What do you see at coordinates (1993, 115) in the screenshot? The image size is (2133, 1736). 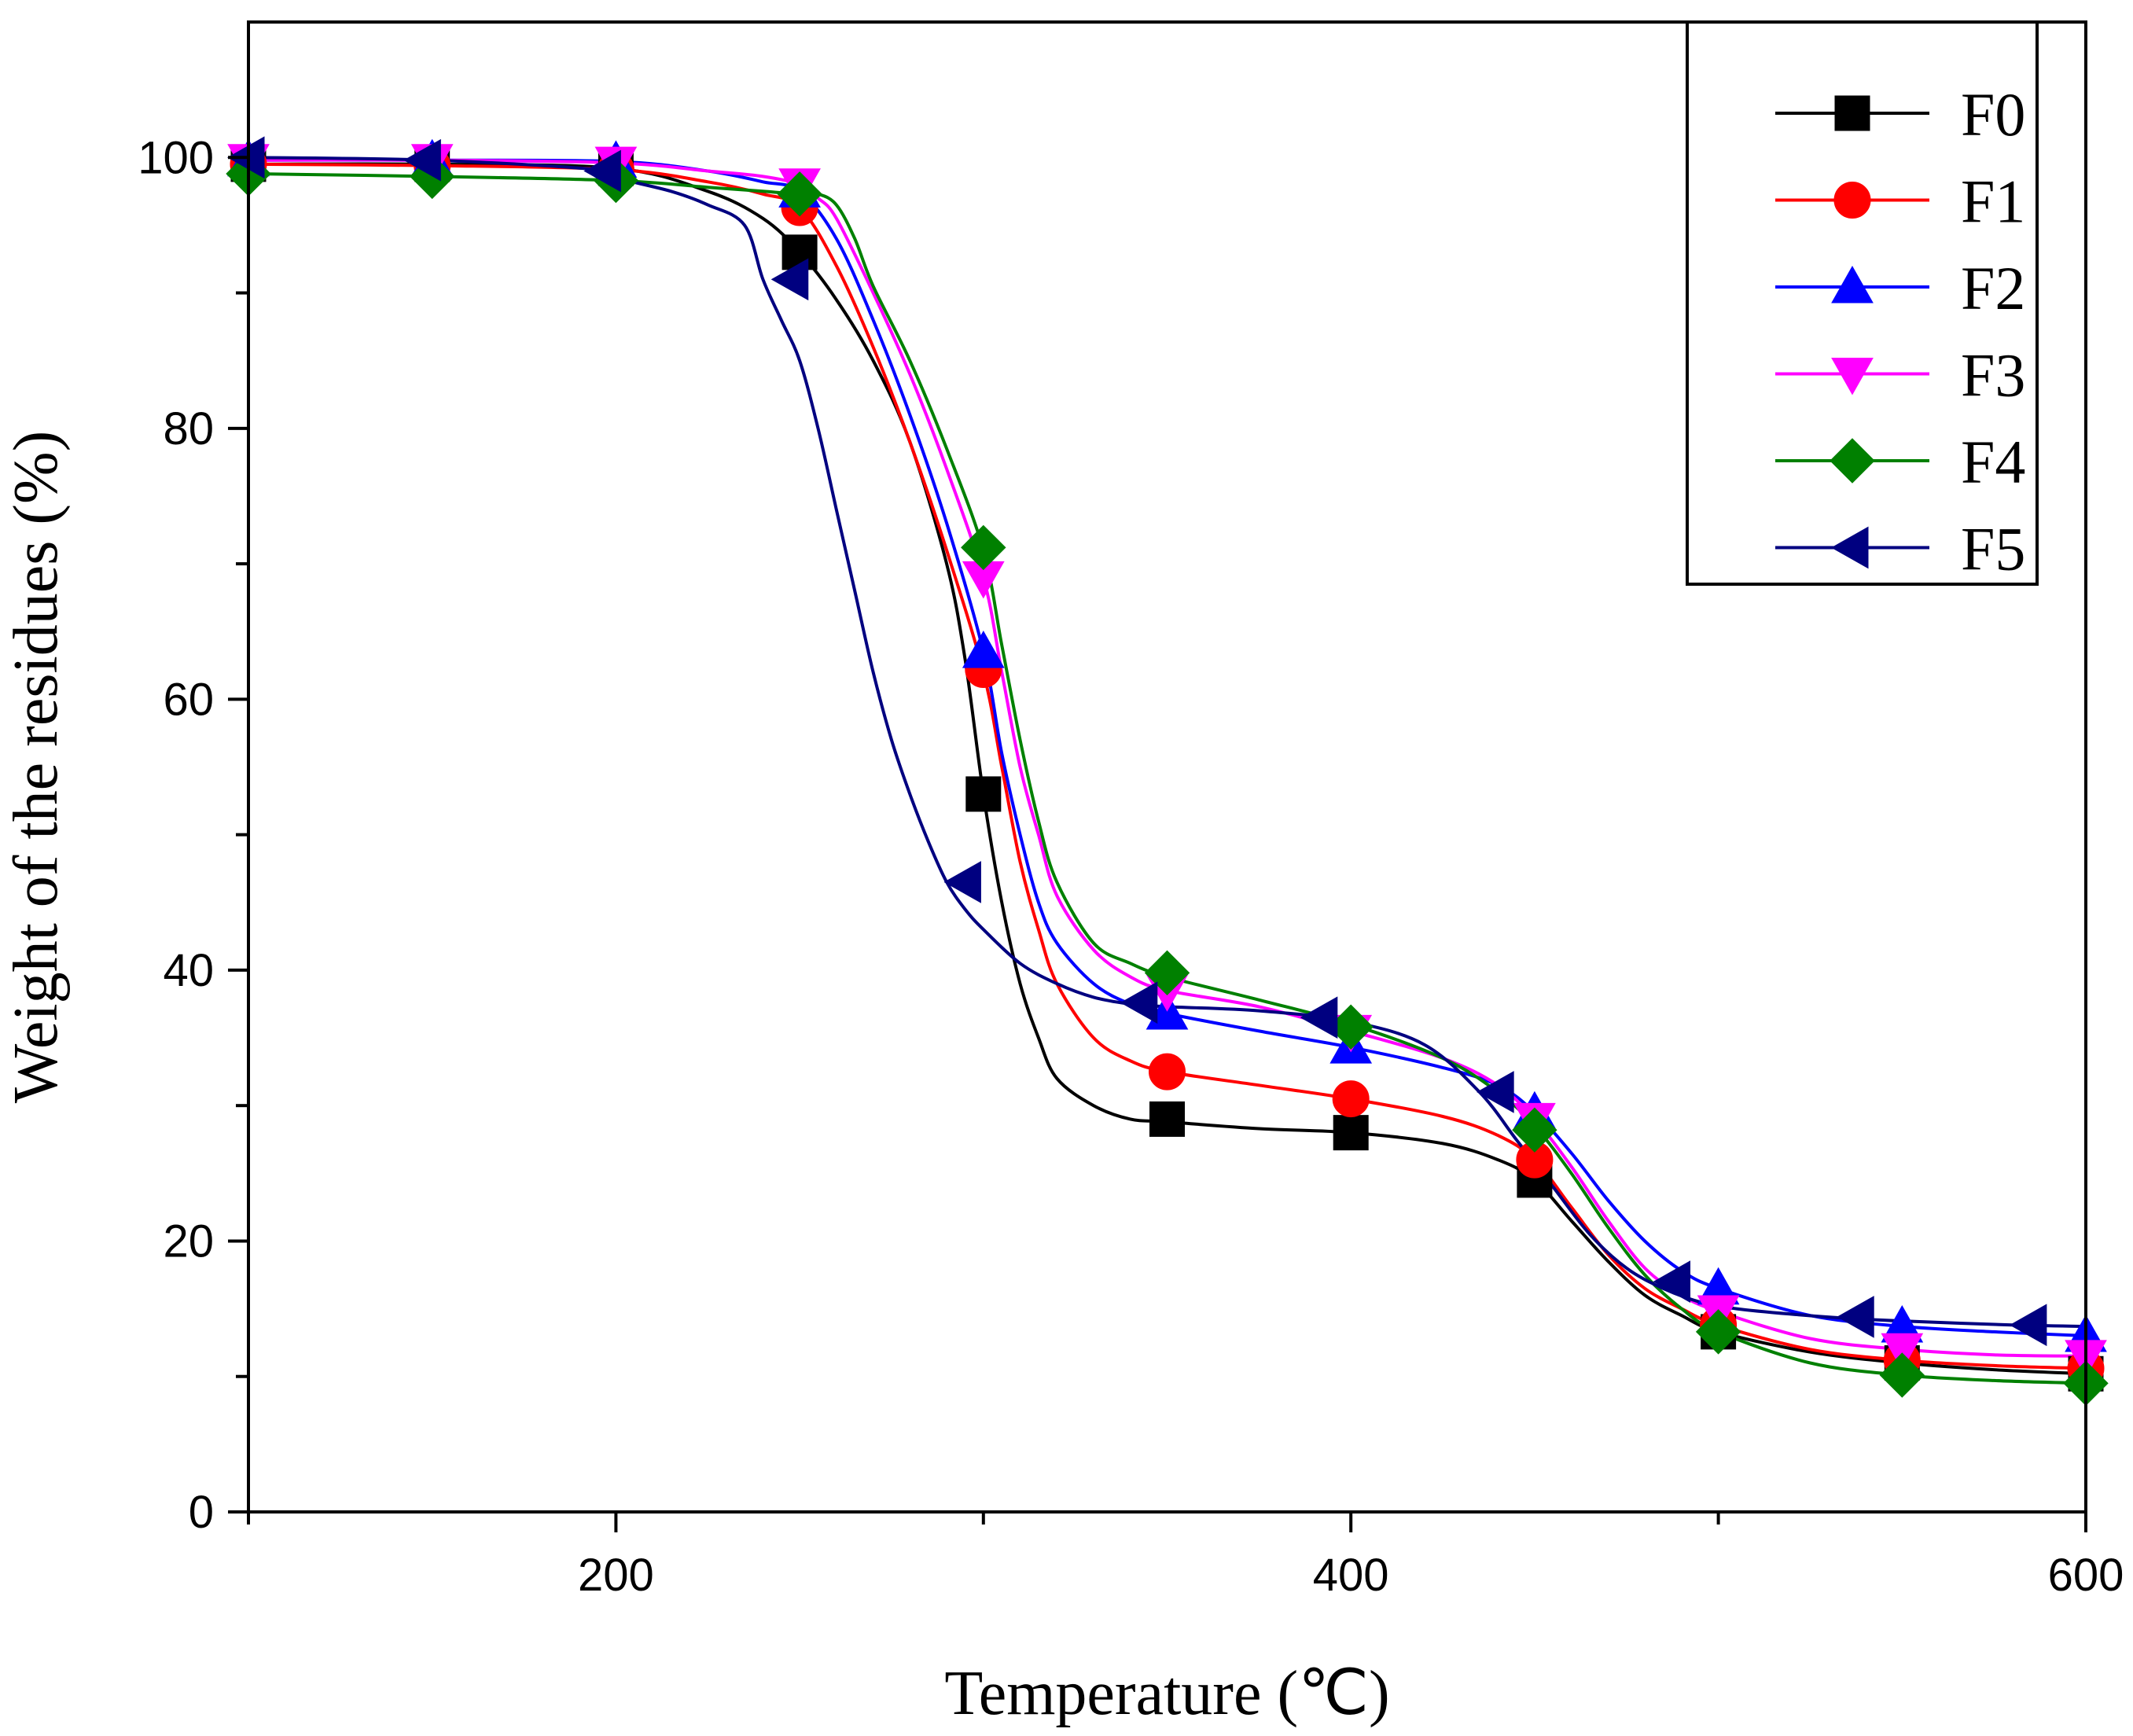 I see `legend-label-f0: F0` at bounding box center [1993, 115].